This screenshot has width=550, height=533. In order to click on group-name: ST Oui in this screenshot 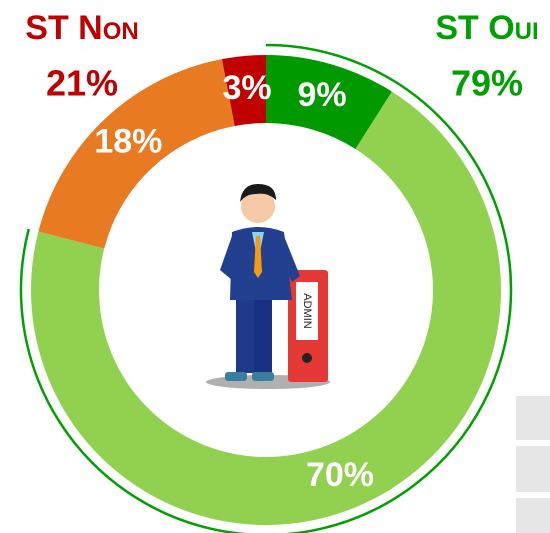, I will do `click(486, 28)`.